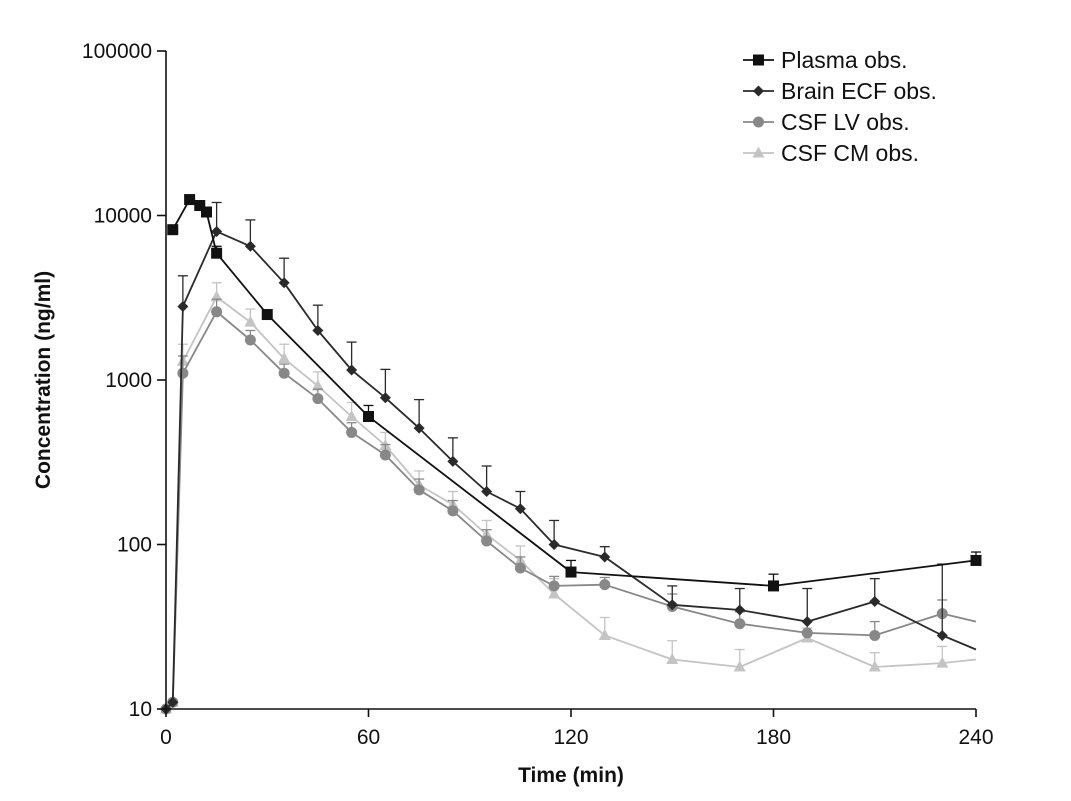 The image size is (1071, 801). Describe the element at coordinates (844, 60) in the screenshot. I see `legend-label: Plasma obs.` at that location.